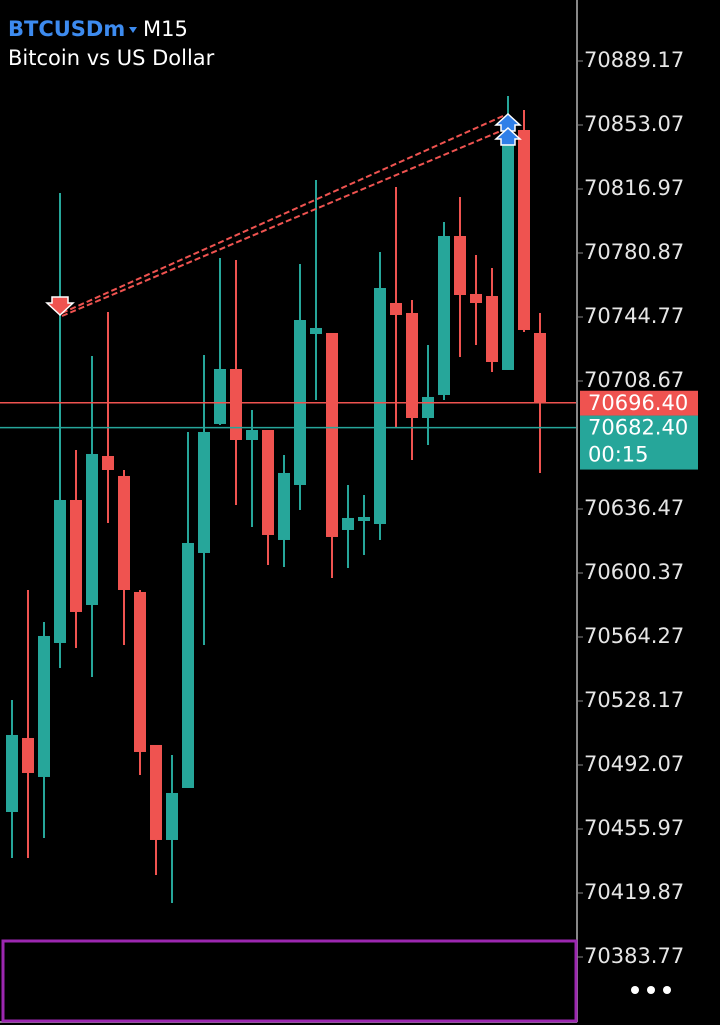 The image size is (720, 1025). Describe the element at coordinates (66, 29) in the screenshot. I see `symbol: BTCUSDm` at that location.